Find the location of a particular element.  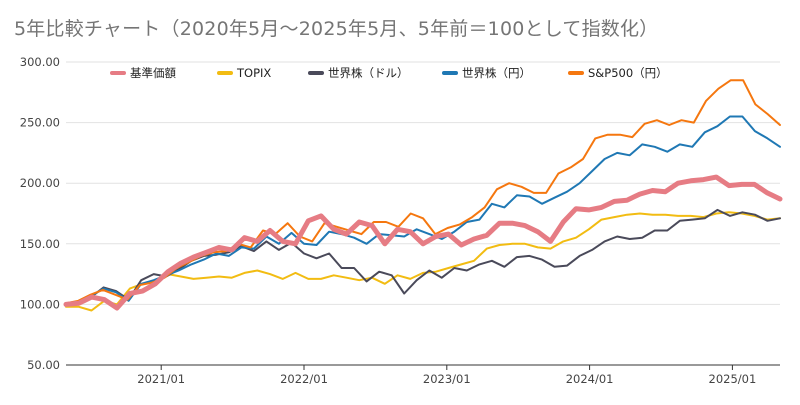

legend-label-4: S&P500（円） is located at coordinates (628, 73).